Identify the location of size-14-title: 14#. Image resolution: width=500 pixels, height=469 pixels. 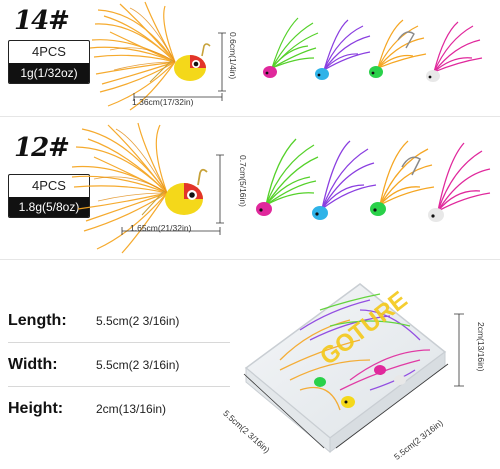
(42, 21).